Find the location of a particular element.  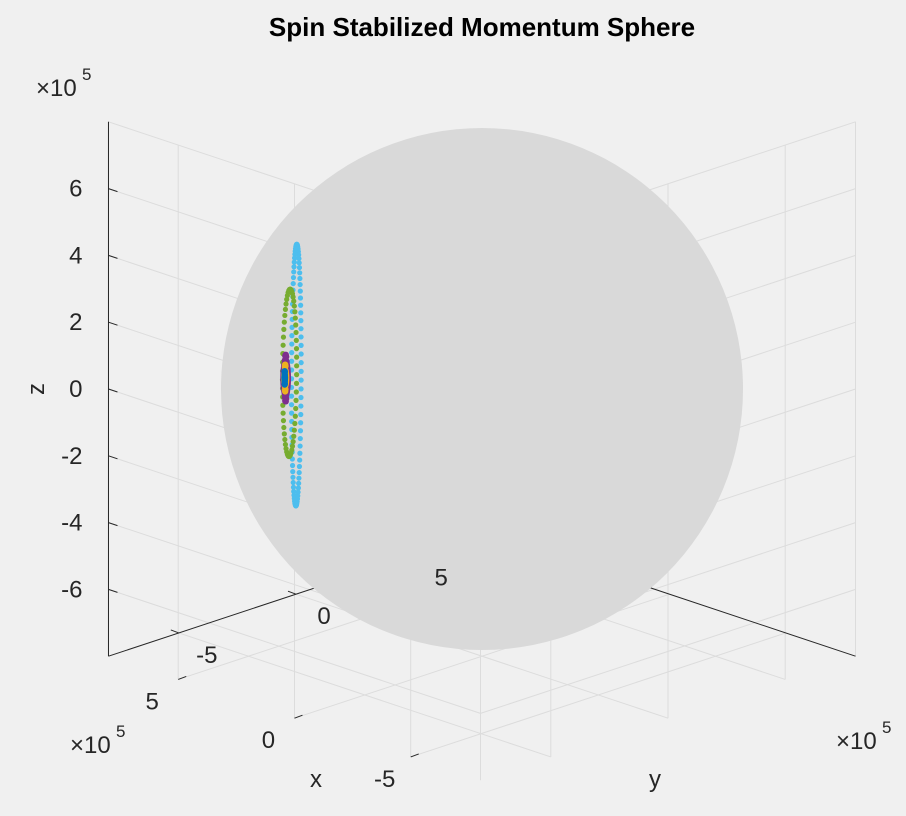

y-axis-label: y is located at coordinates (655, 779).